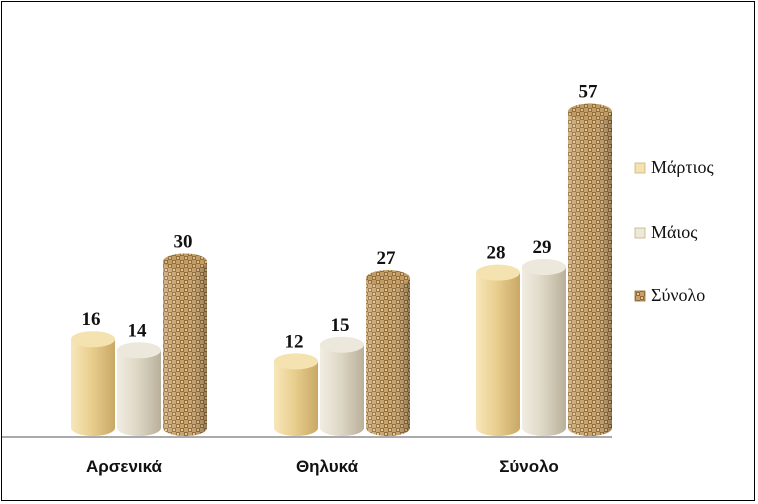 This screenshot has height=504, width=758. Describe the element at coordinates (529, 466) in the screenshot. I see `x-tick-label: Σύνολο` at that location.